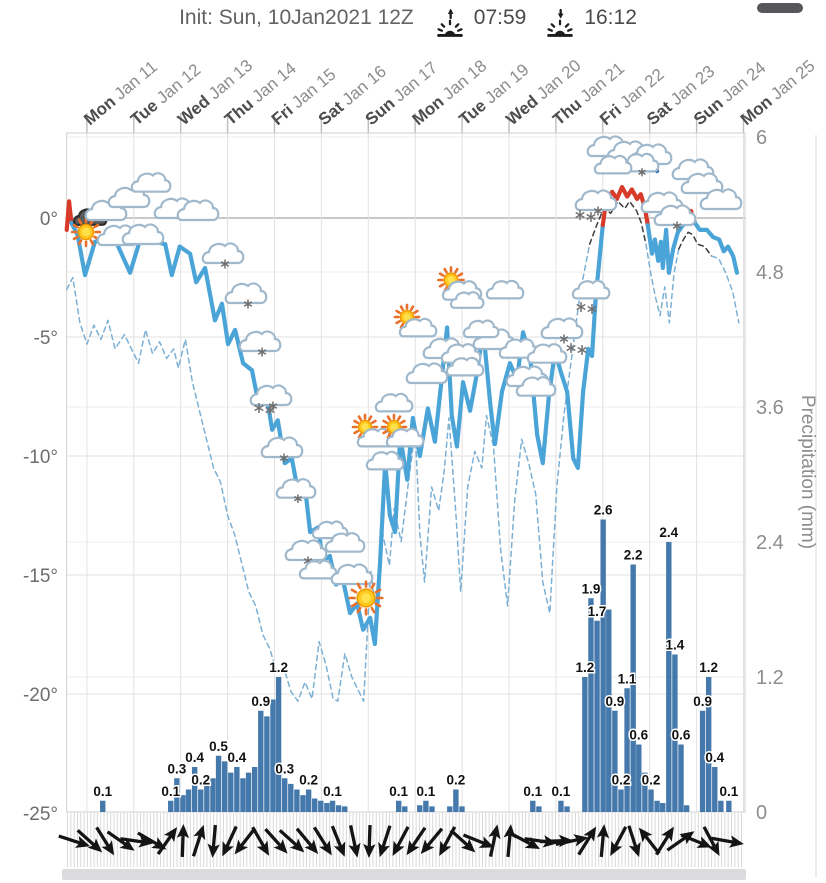  What do you see at coordinates (633, 555) in the screenshot?
I see `precip-value-label: 2.2` at bounding box center [633, 555].